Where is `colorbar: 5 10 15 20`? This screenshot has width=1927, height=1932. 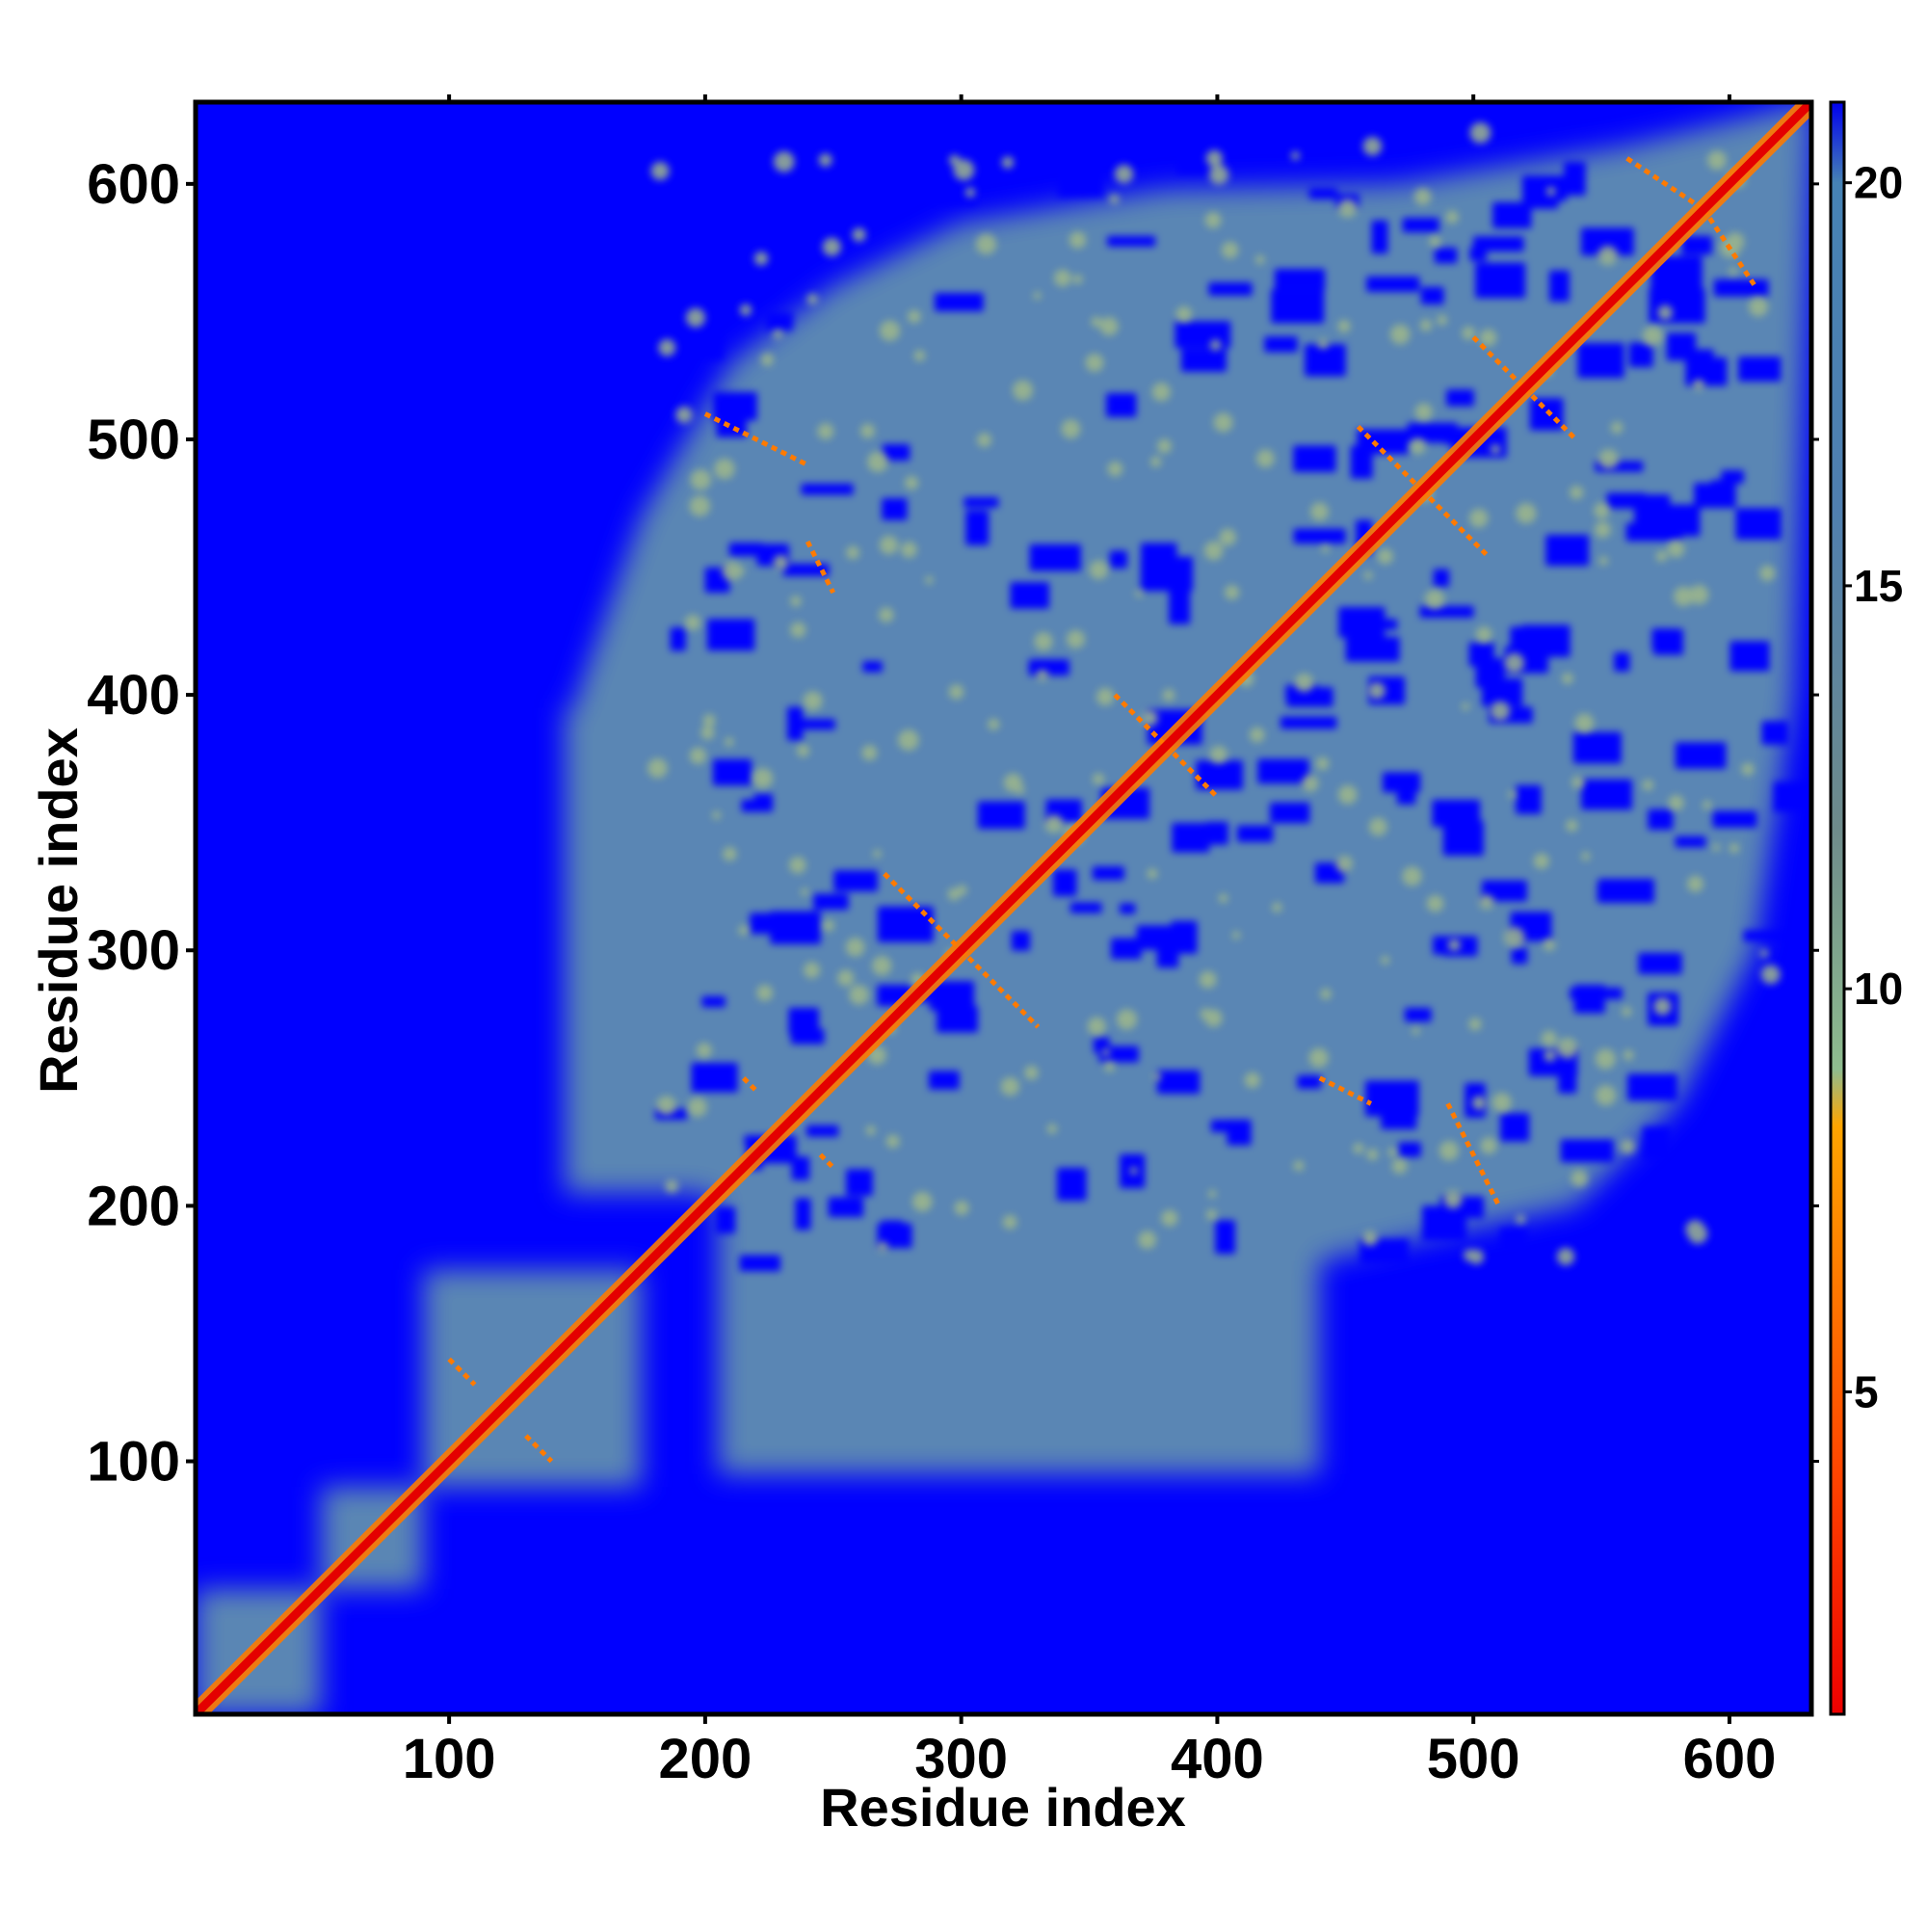
colorbar: 5 10 15 20 is located at coordinates (1857, 908).